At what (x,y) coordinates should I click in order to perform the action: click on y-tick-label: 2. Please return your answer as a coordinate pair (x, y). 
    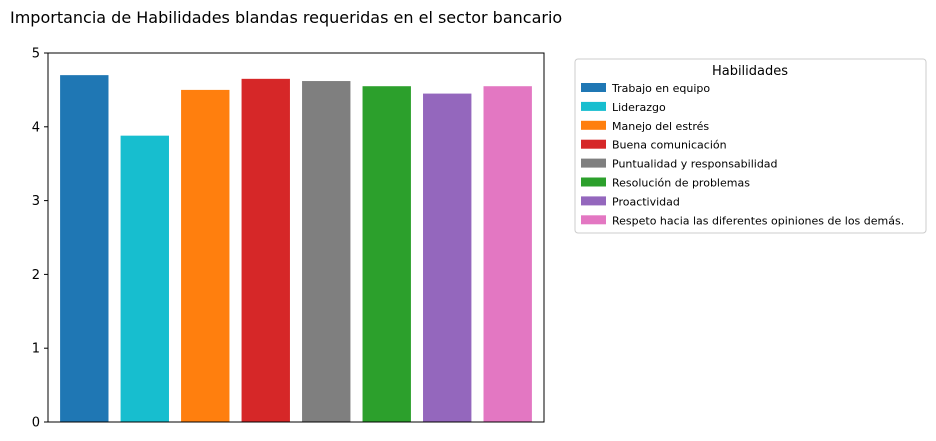
    Looking at the image, I should click on (36, 275).